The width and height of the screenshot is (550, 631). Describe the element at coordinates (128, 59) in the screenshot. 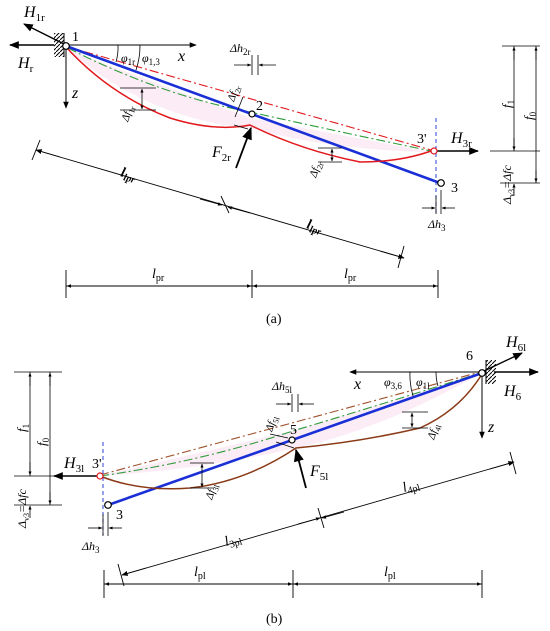

I see `label-phi1r: φ1r` at that location.